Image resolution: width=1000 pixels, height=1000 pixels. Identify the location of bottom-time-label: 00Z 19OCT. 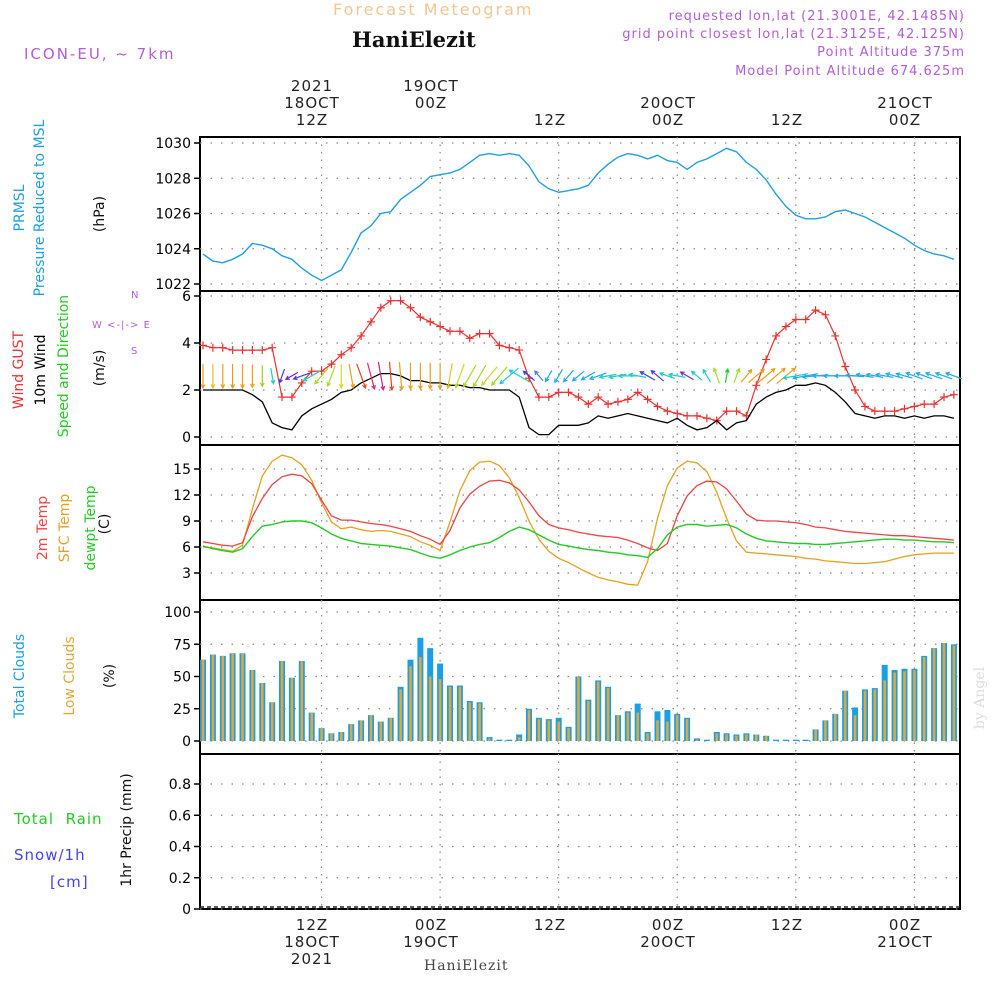
(431, 933).